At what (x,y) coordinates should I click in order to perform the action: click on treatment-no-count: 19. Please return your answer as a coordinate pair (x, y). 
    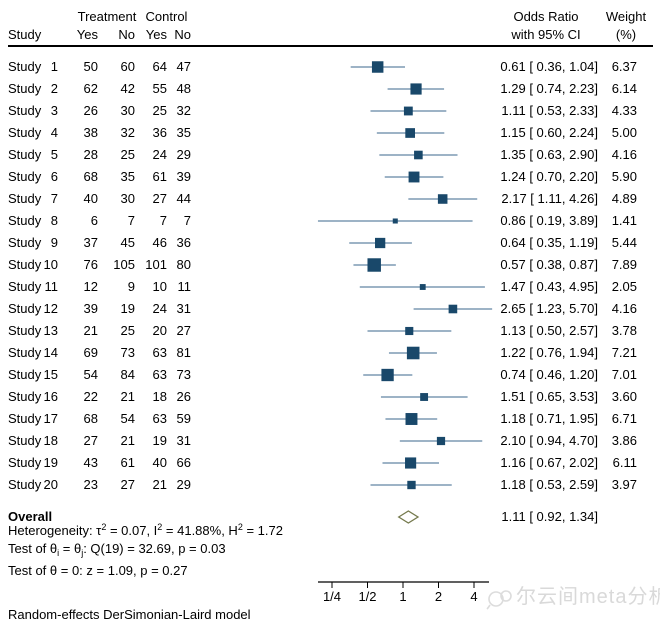
    Looking at the image, I should click on (127, 308).